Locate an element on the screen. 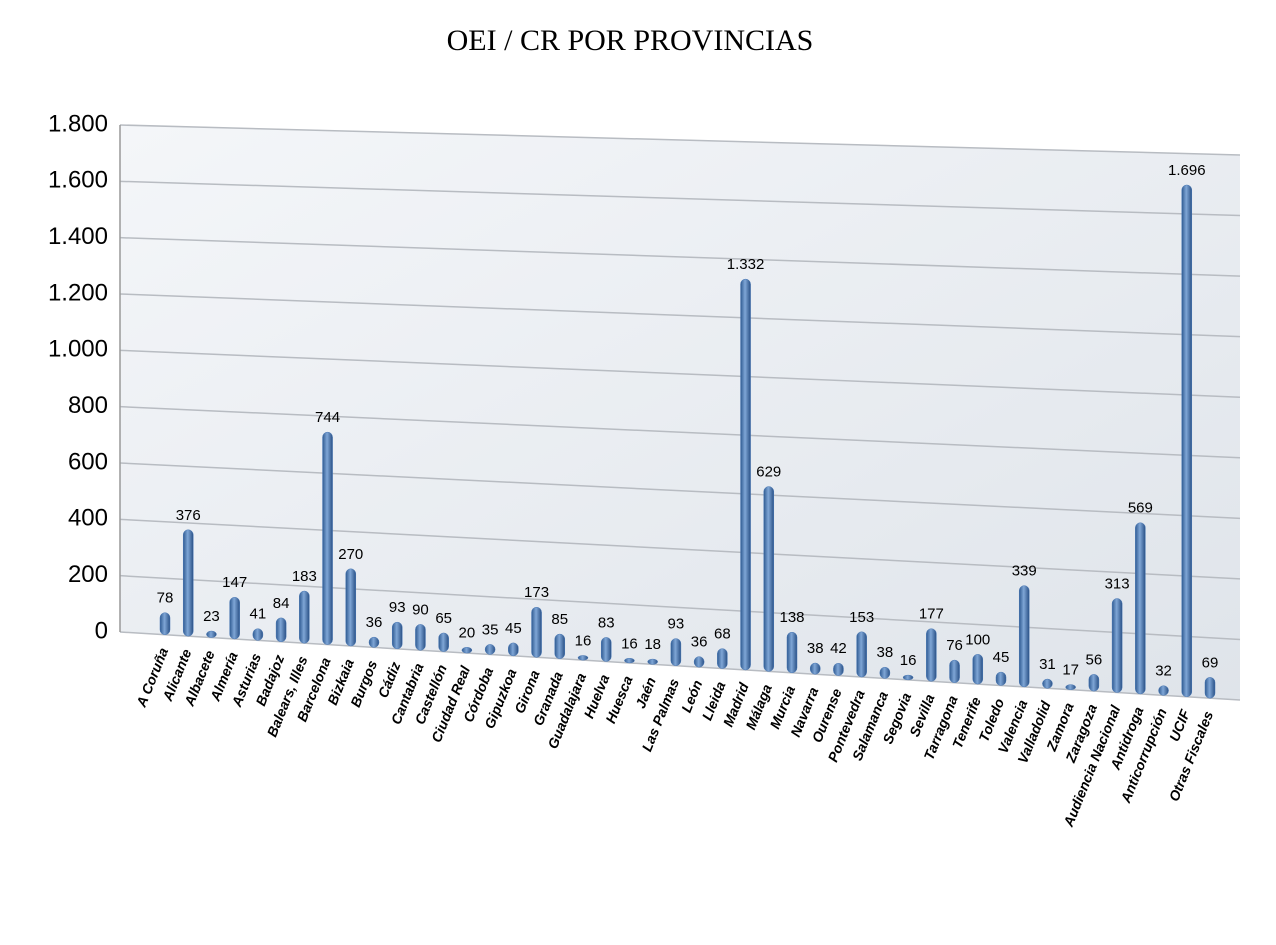 Image resolution: width=1276 pixels, height=945 pixels. value-label: 153 is located at coordinates (861, 617).